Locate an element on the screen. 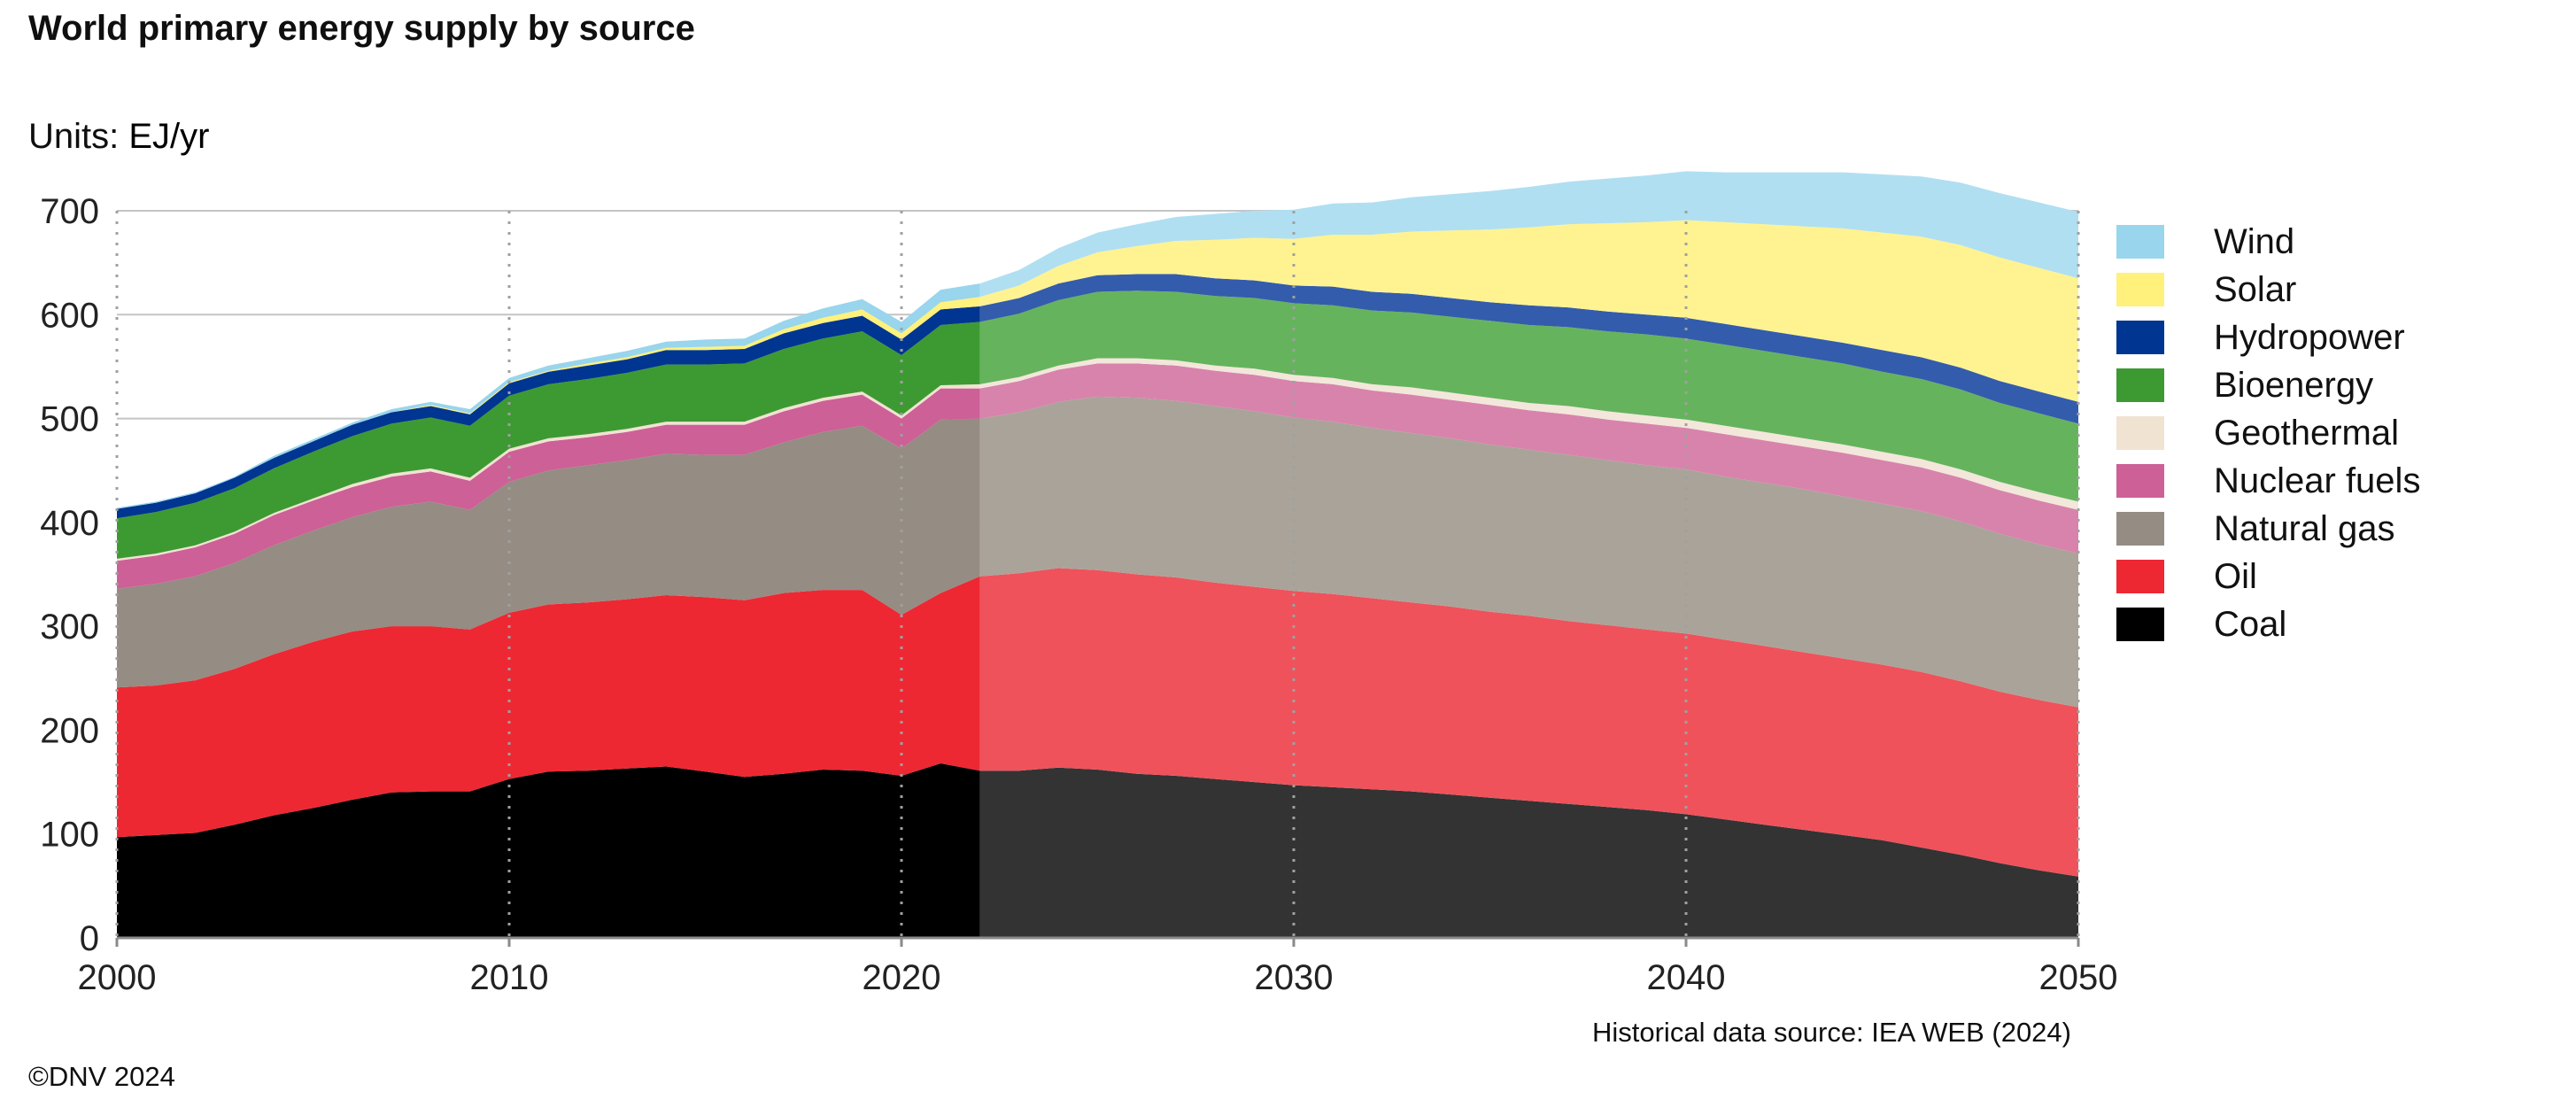 The height and width of the screenshot is (1115, 2576). x-tick-label-2030: 2030 is located at coordinates (1294, 978).